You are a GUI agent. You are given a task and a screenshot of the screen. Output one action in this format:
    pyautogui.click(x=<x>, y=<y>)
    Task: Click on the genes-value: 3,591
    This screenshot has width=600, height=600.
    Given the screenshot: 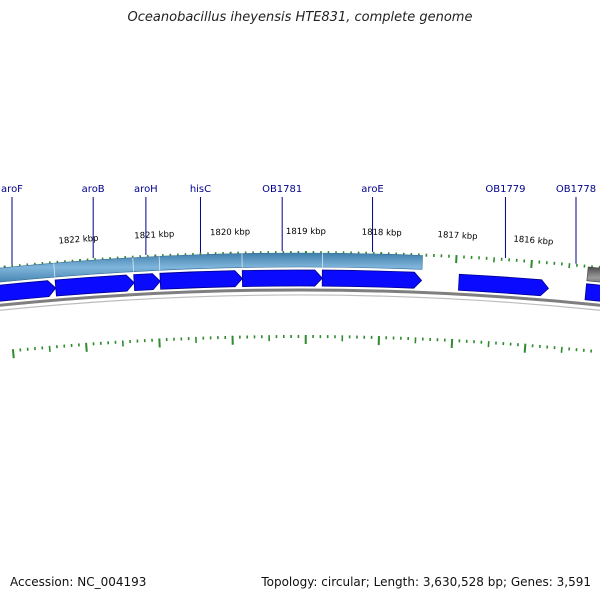 What is the action you would take?
    pyautogui.click(x=573, y=582)
    